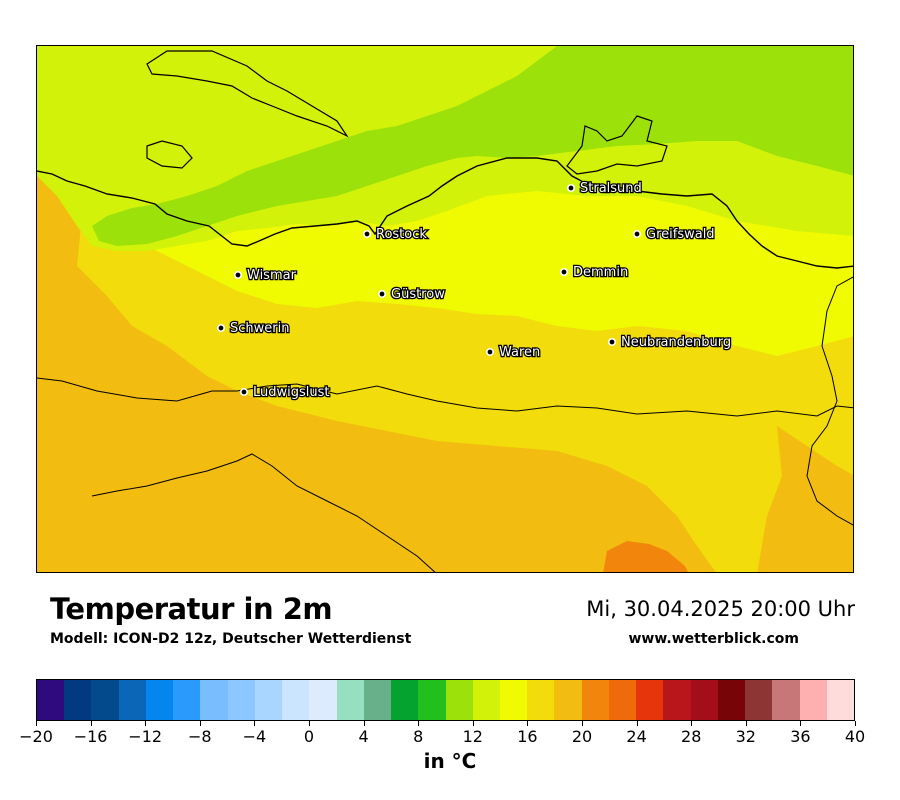  I want to click on state-border, so click(445, 397).